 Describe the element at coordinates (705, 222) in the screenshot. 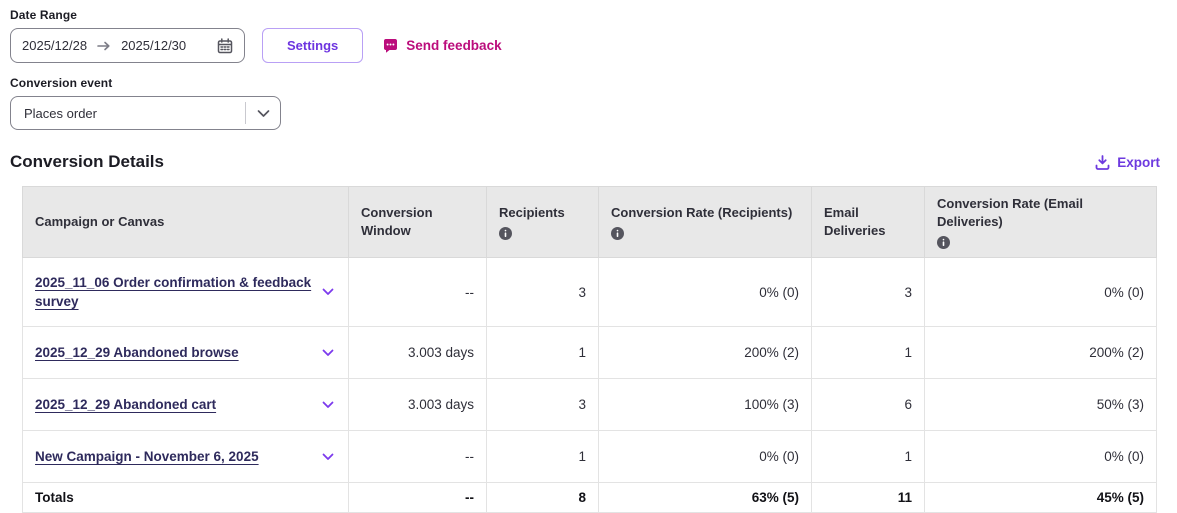

I see `col-header-cr-recipients: Conversion Rate (Recipients)` at that location.